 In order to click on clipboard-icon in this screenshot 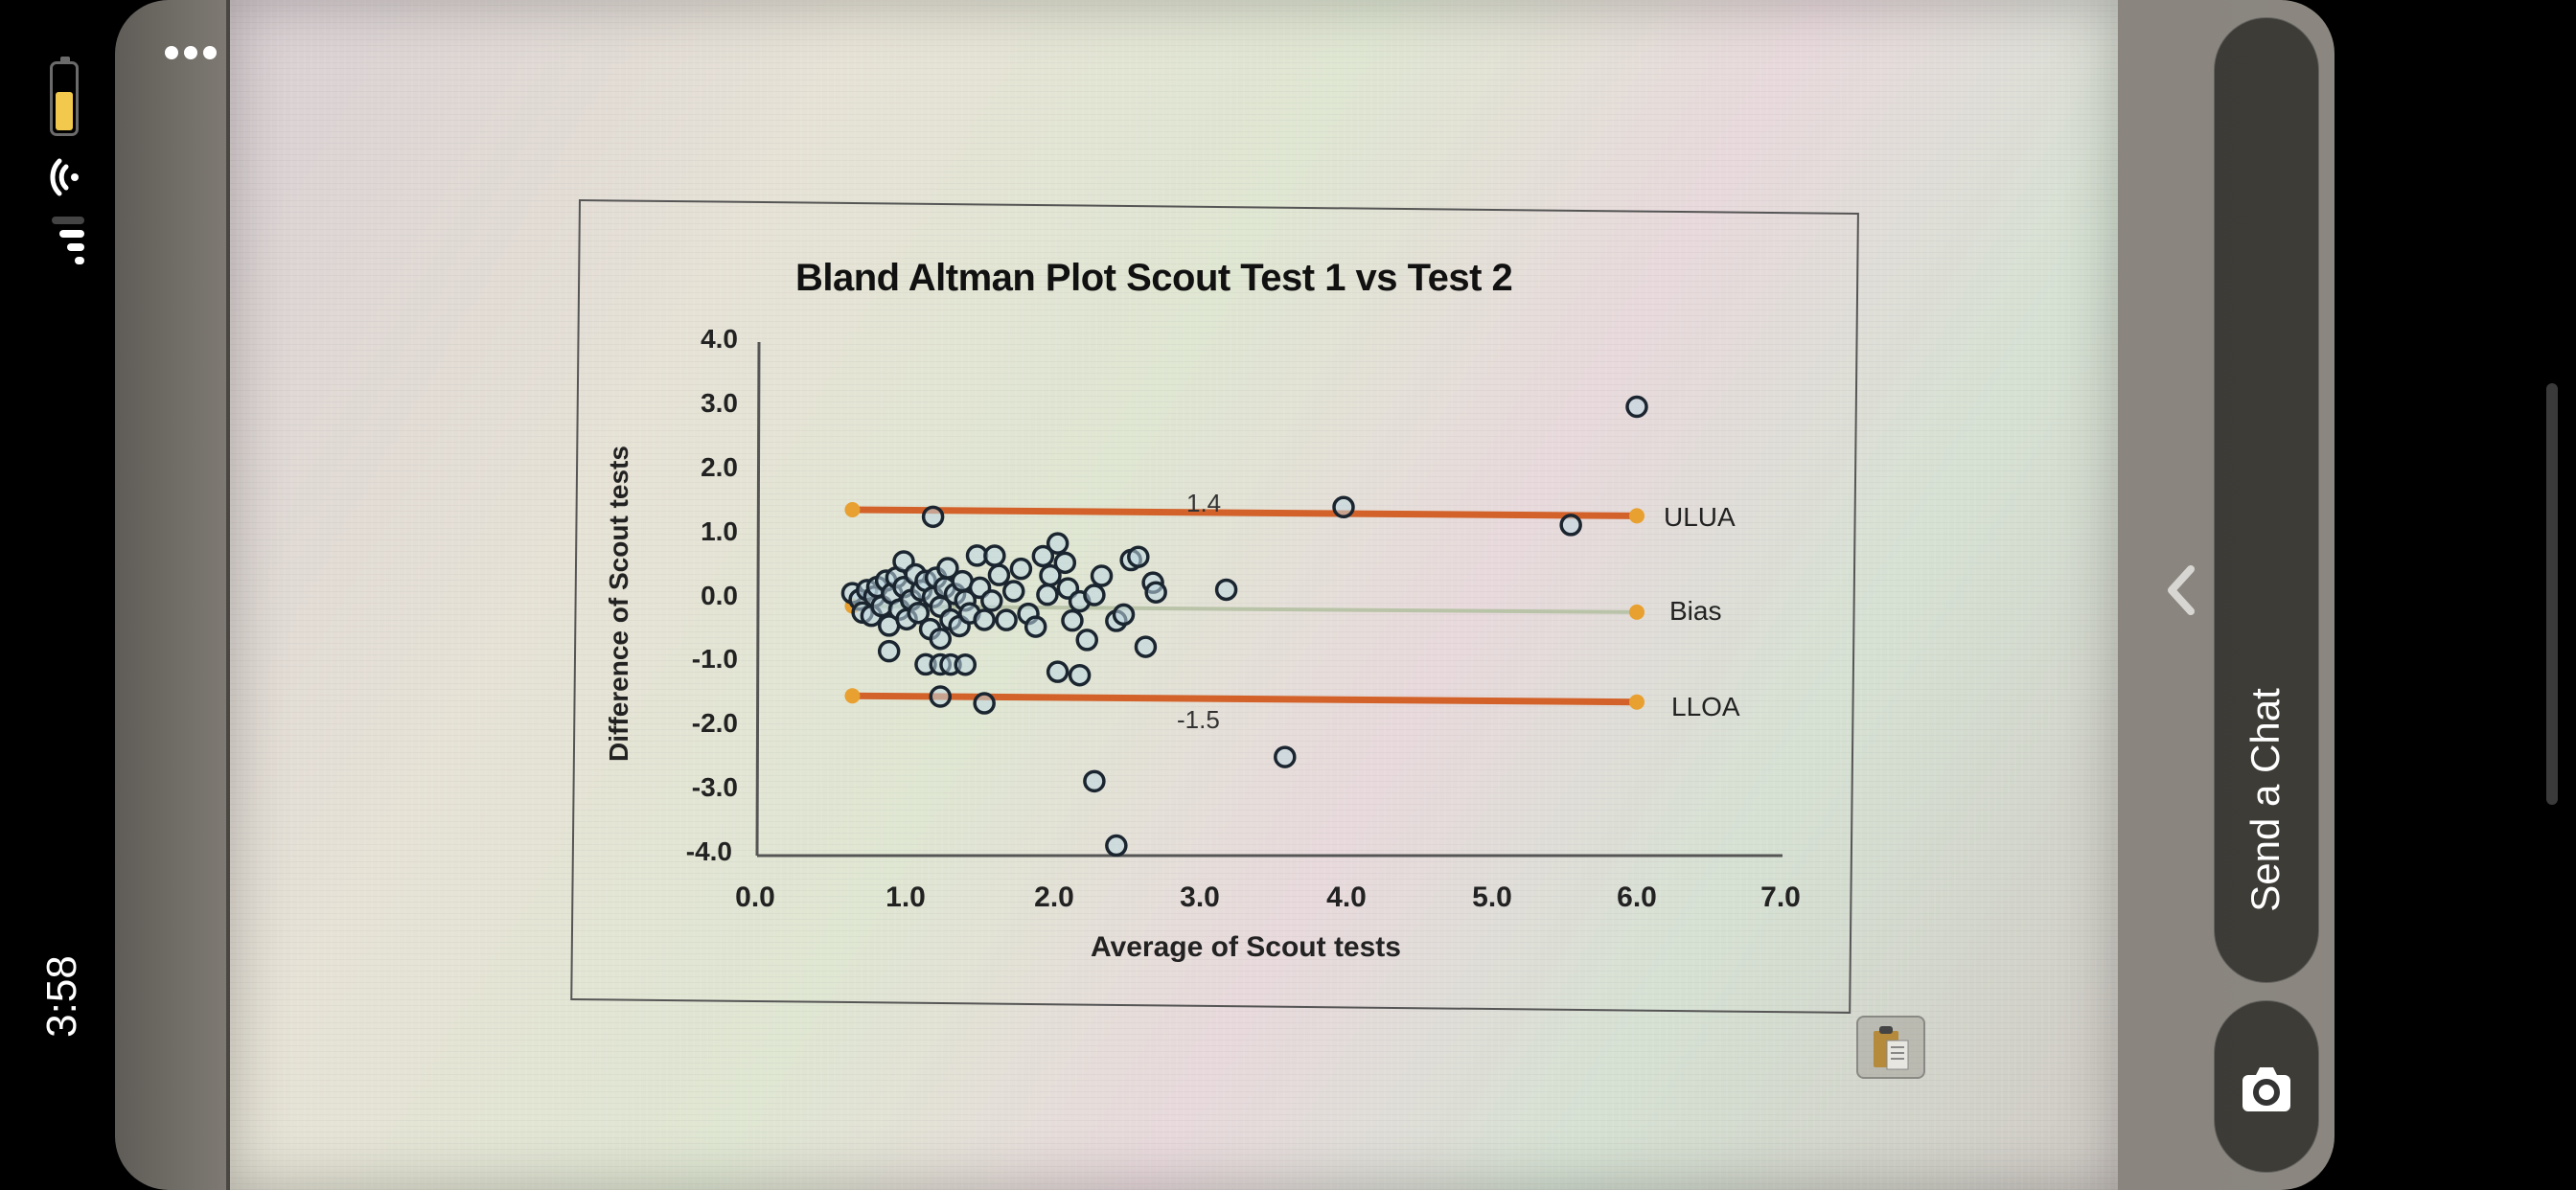, I will do `click(1891, 1048)`.